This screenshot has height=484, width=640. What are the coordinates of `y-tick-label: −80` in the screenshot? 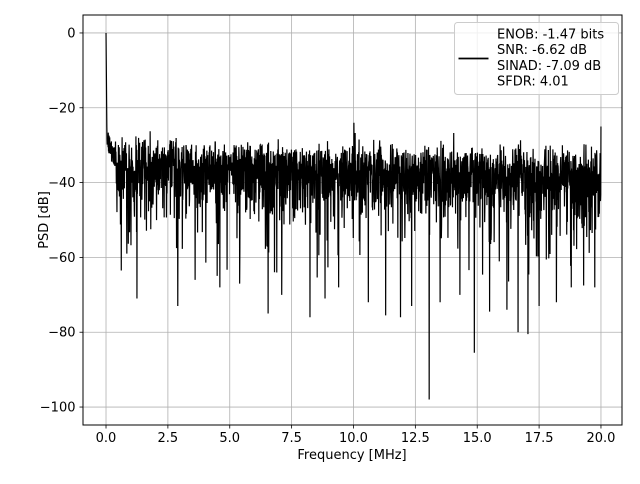 It's located at (61, 333).